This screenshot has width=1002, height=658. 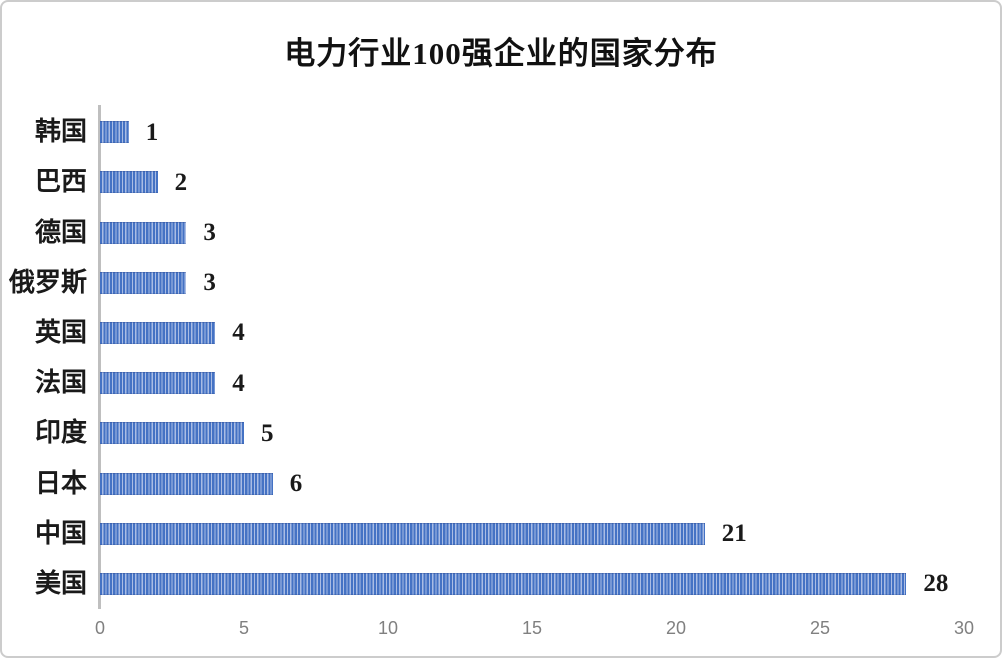 I want to click on category-label: 法国, so click(x=60, y=383).